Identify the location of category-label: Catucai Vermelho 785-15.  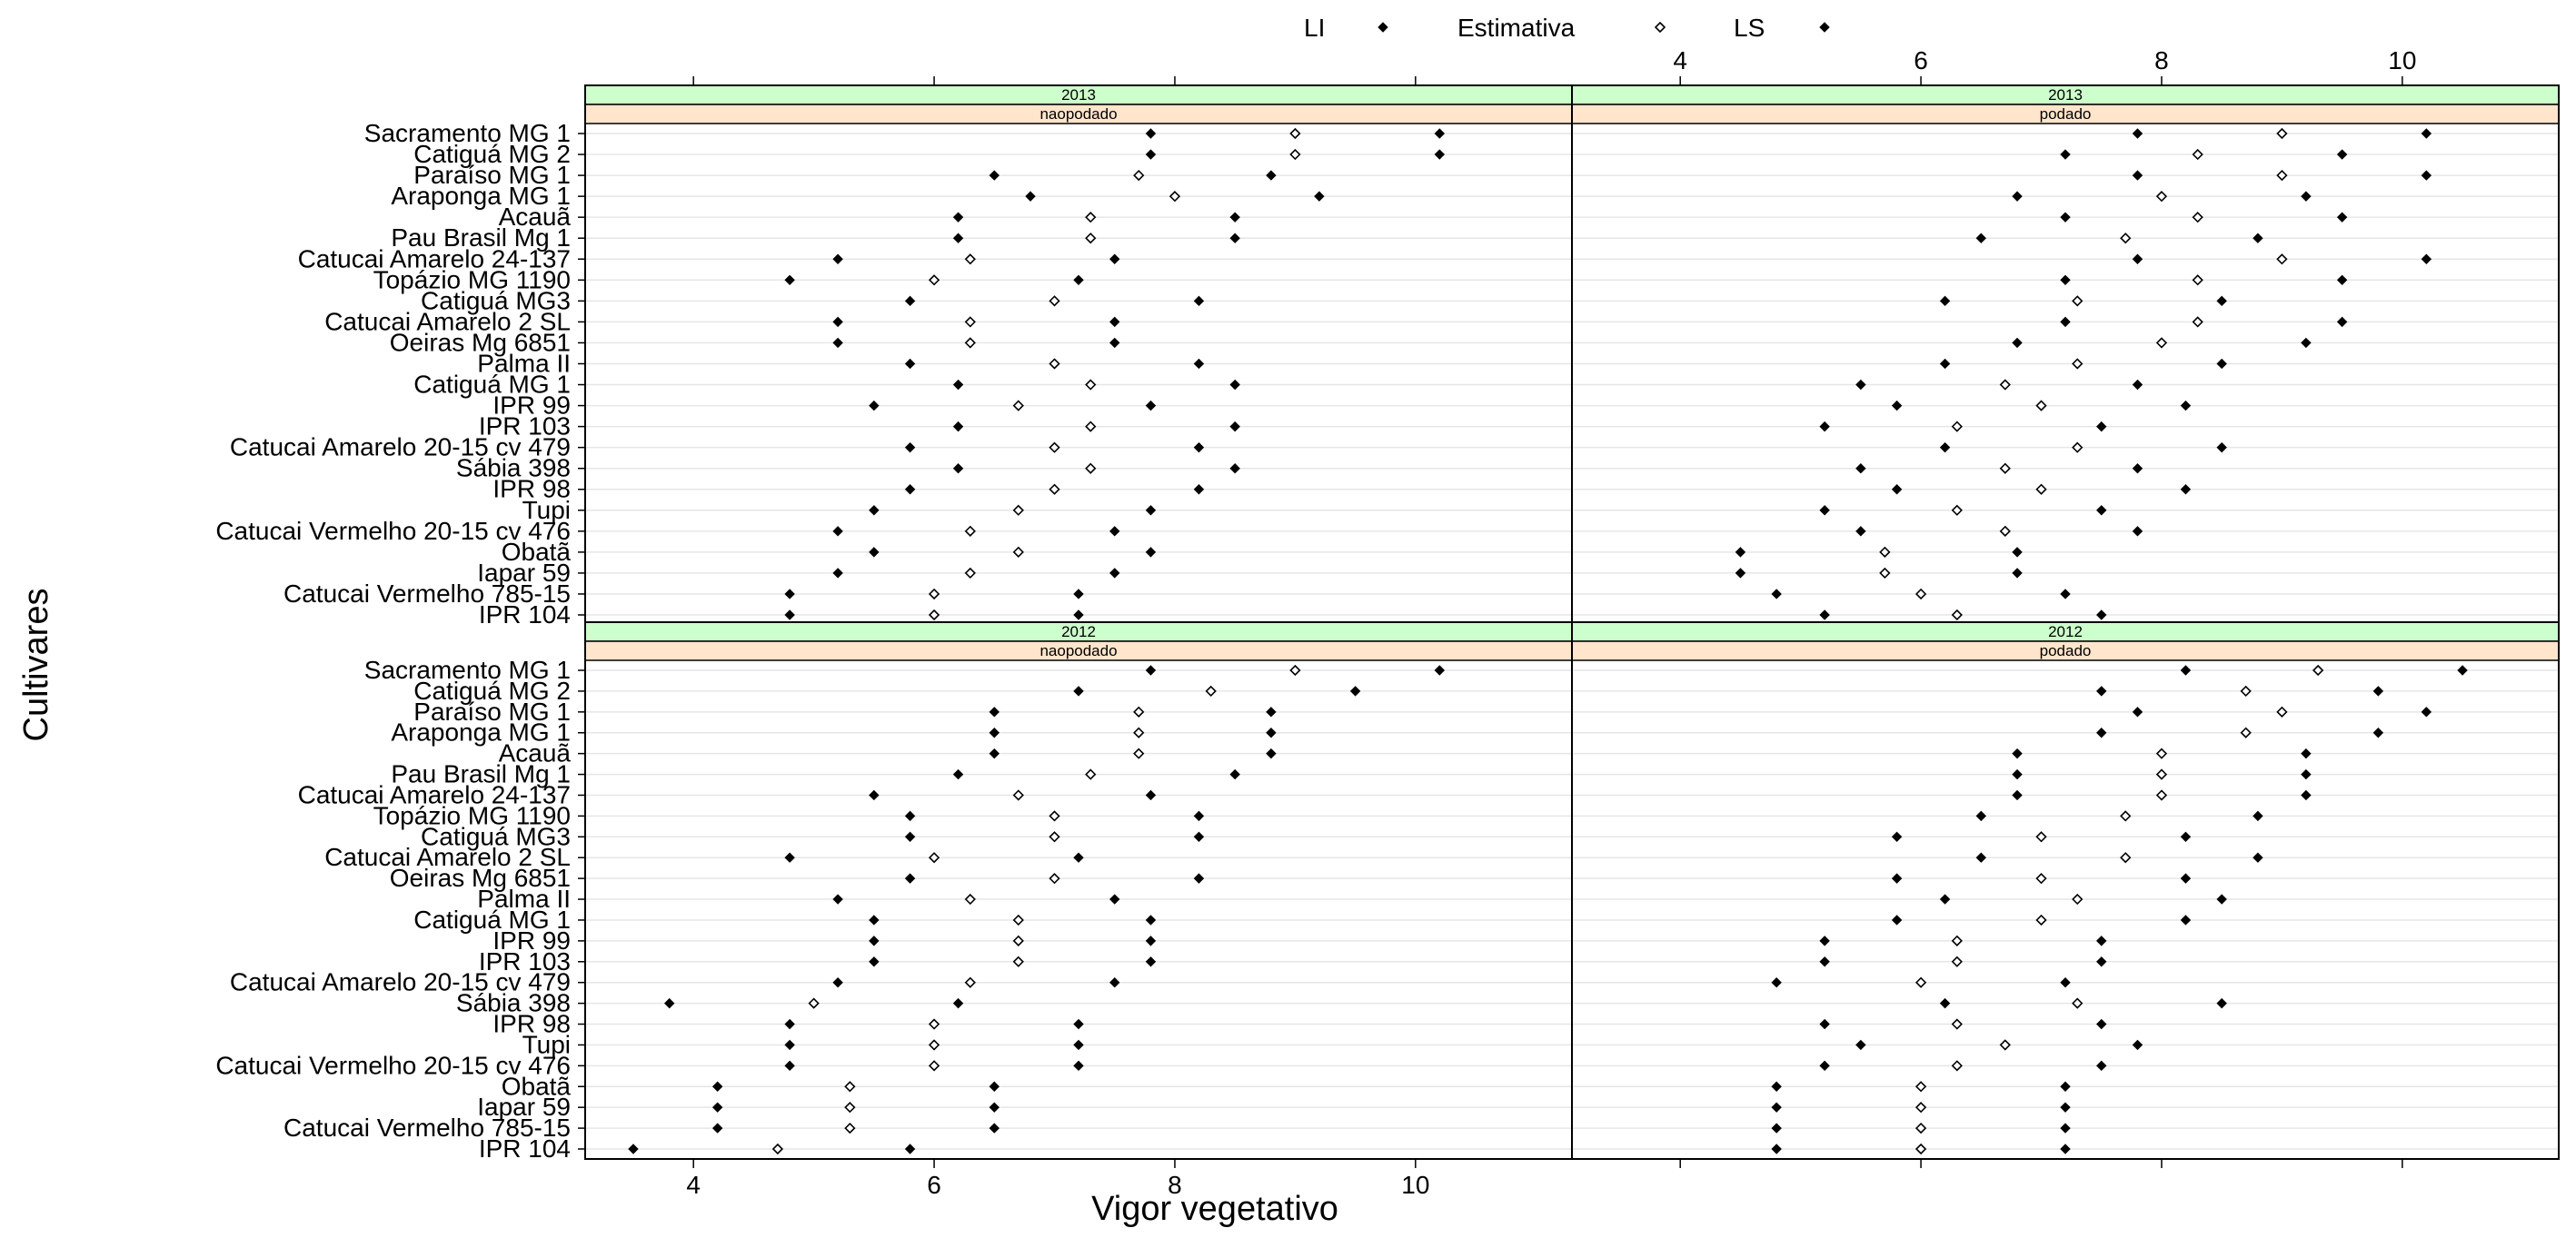
(427, 593).